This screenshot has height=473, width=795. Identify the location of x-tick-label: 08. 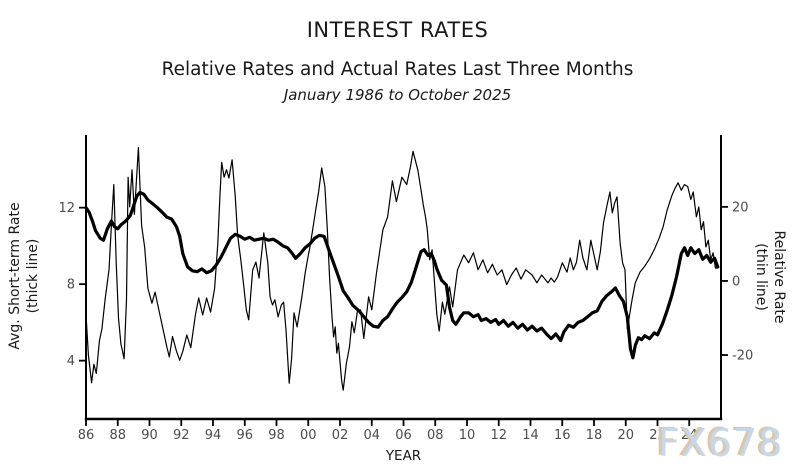
(435, 435).